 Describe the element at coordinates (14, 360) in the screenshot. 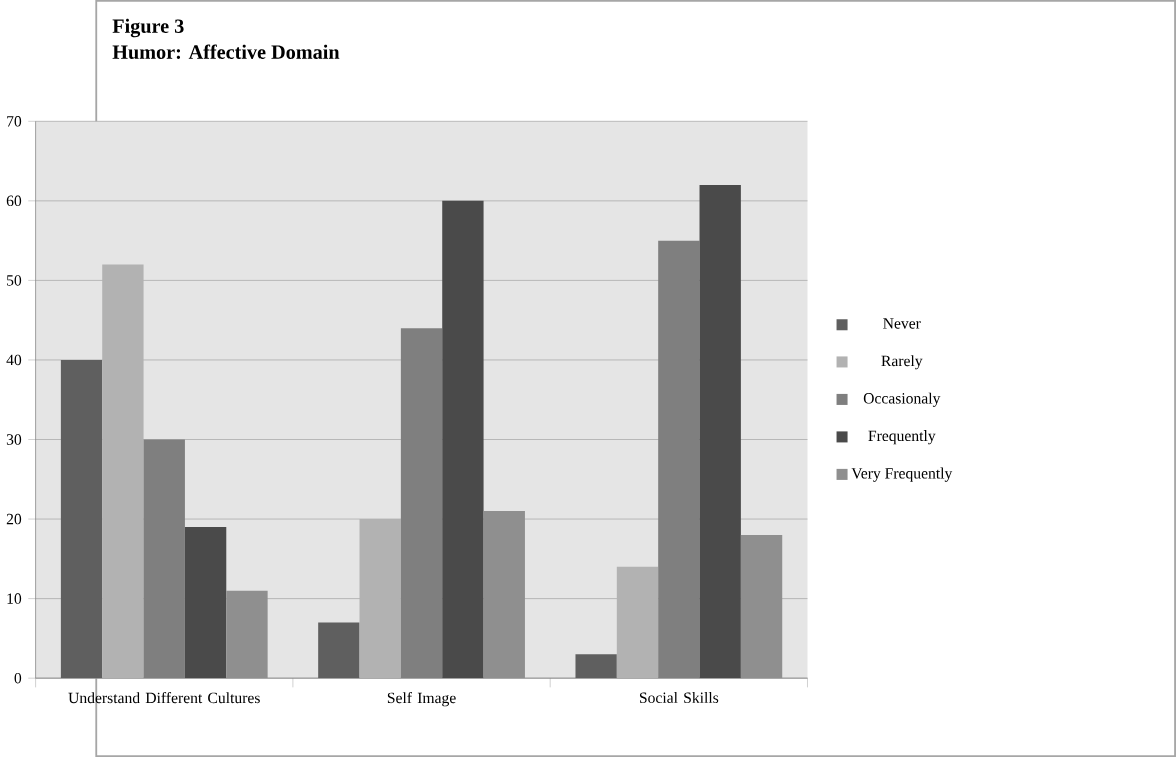

I see `y-tick-label: 40` at that location.